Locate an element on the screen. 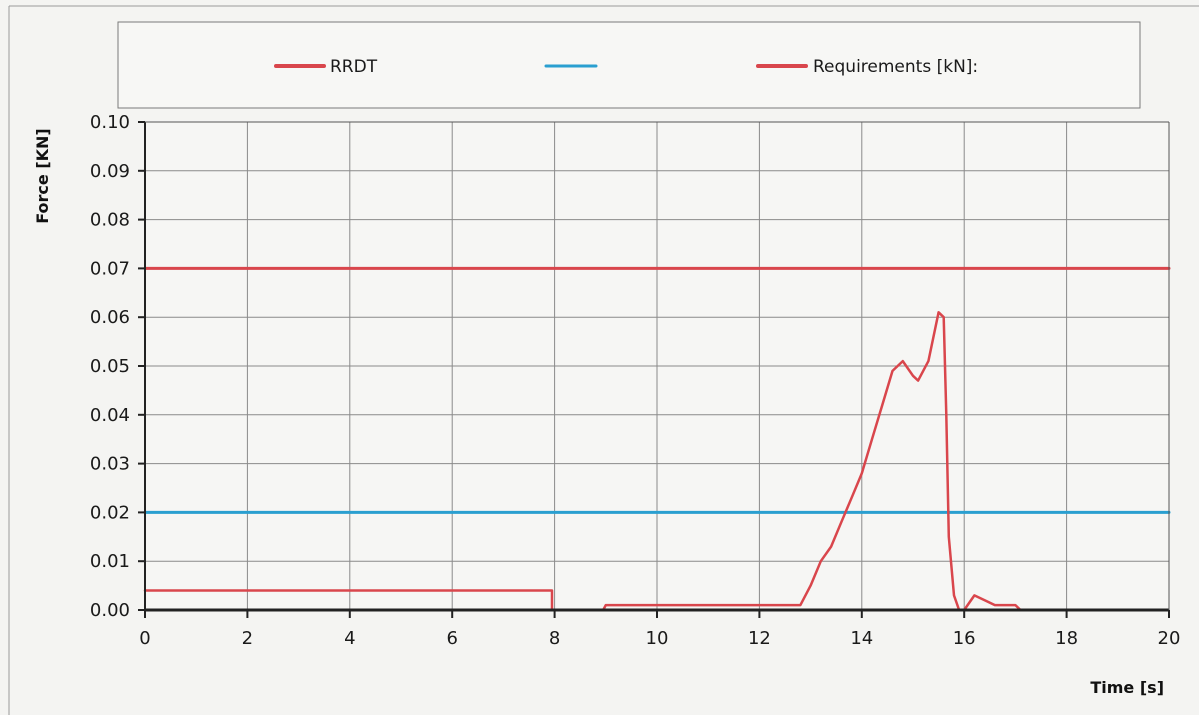 This screenshot has width=1199, height=715. x-tick-label-7: 14 is located at coordinates (861, 638).